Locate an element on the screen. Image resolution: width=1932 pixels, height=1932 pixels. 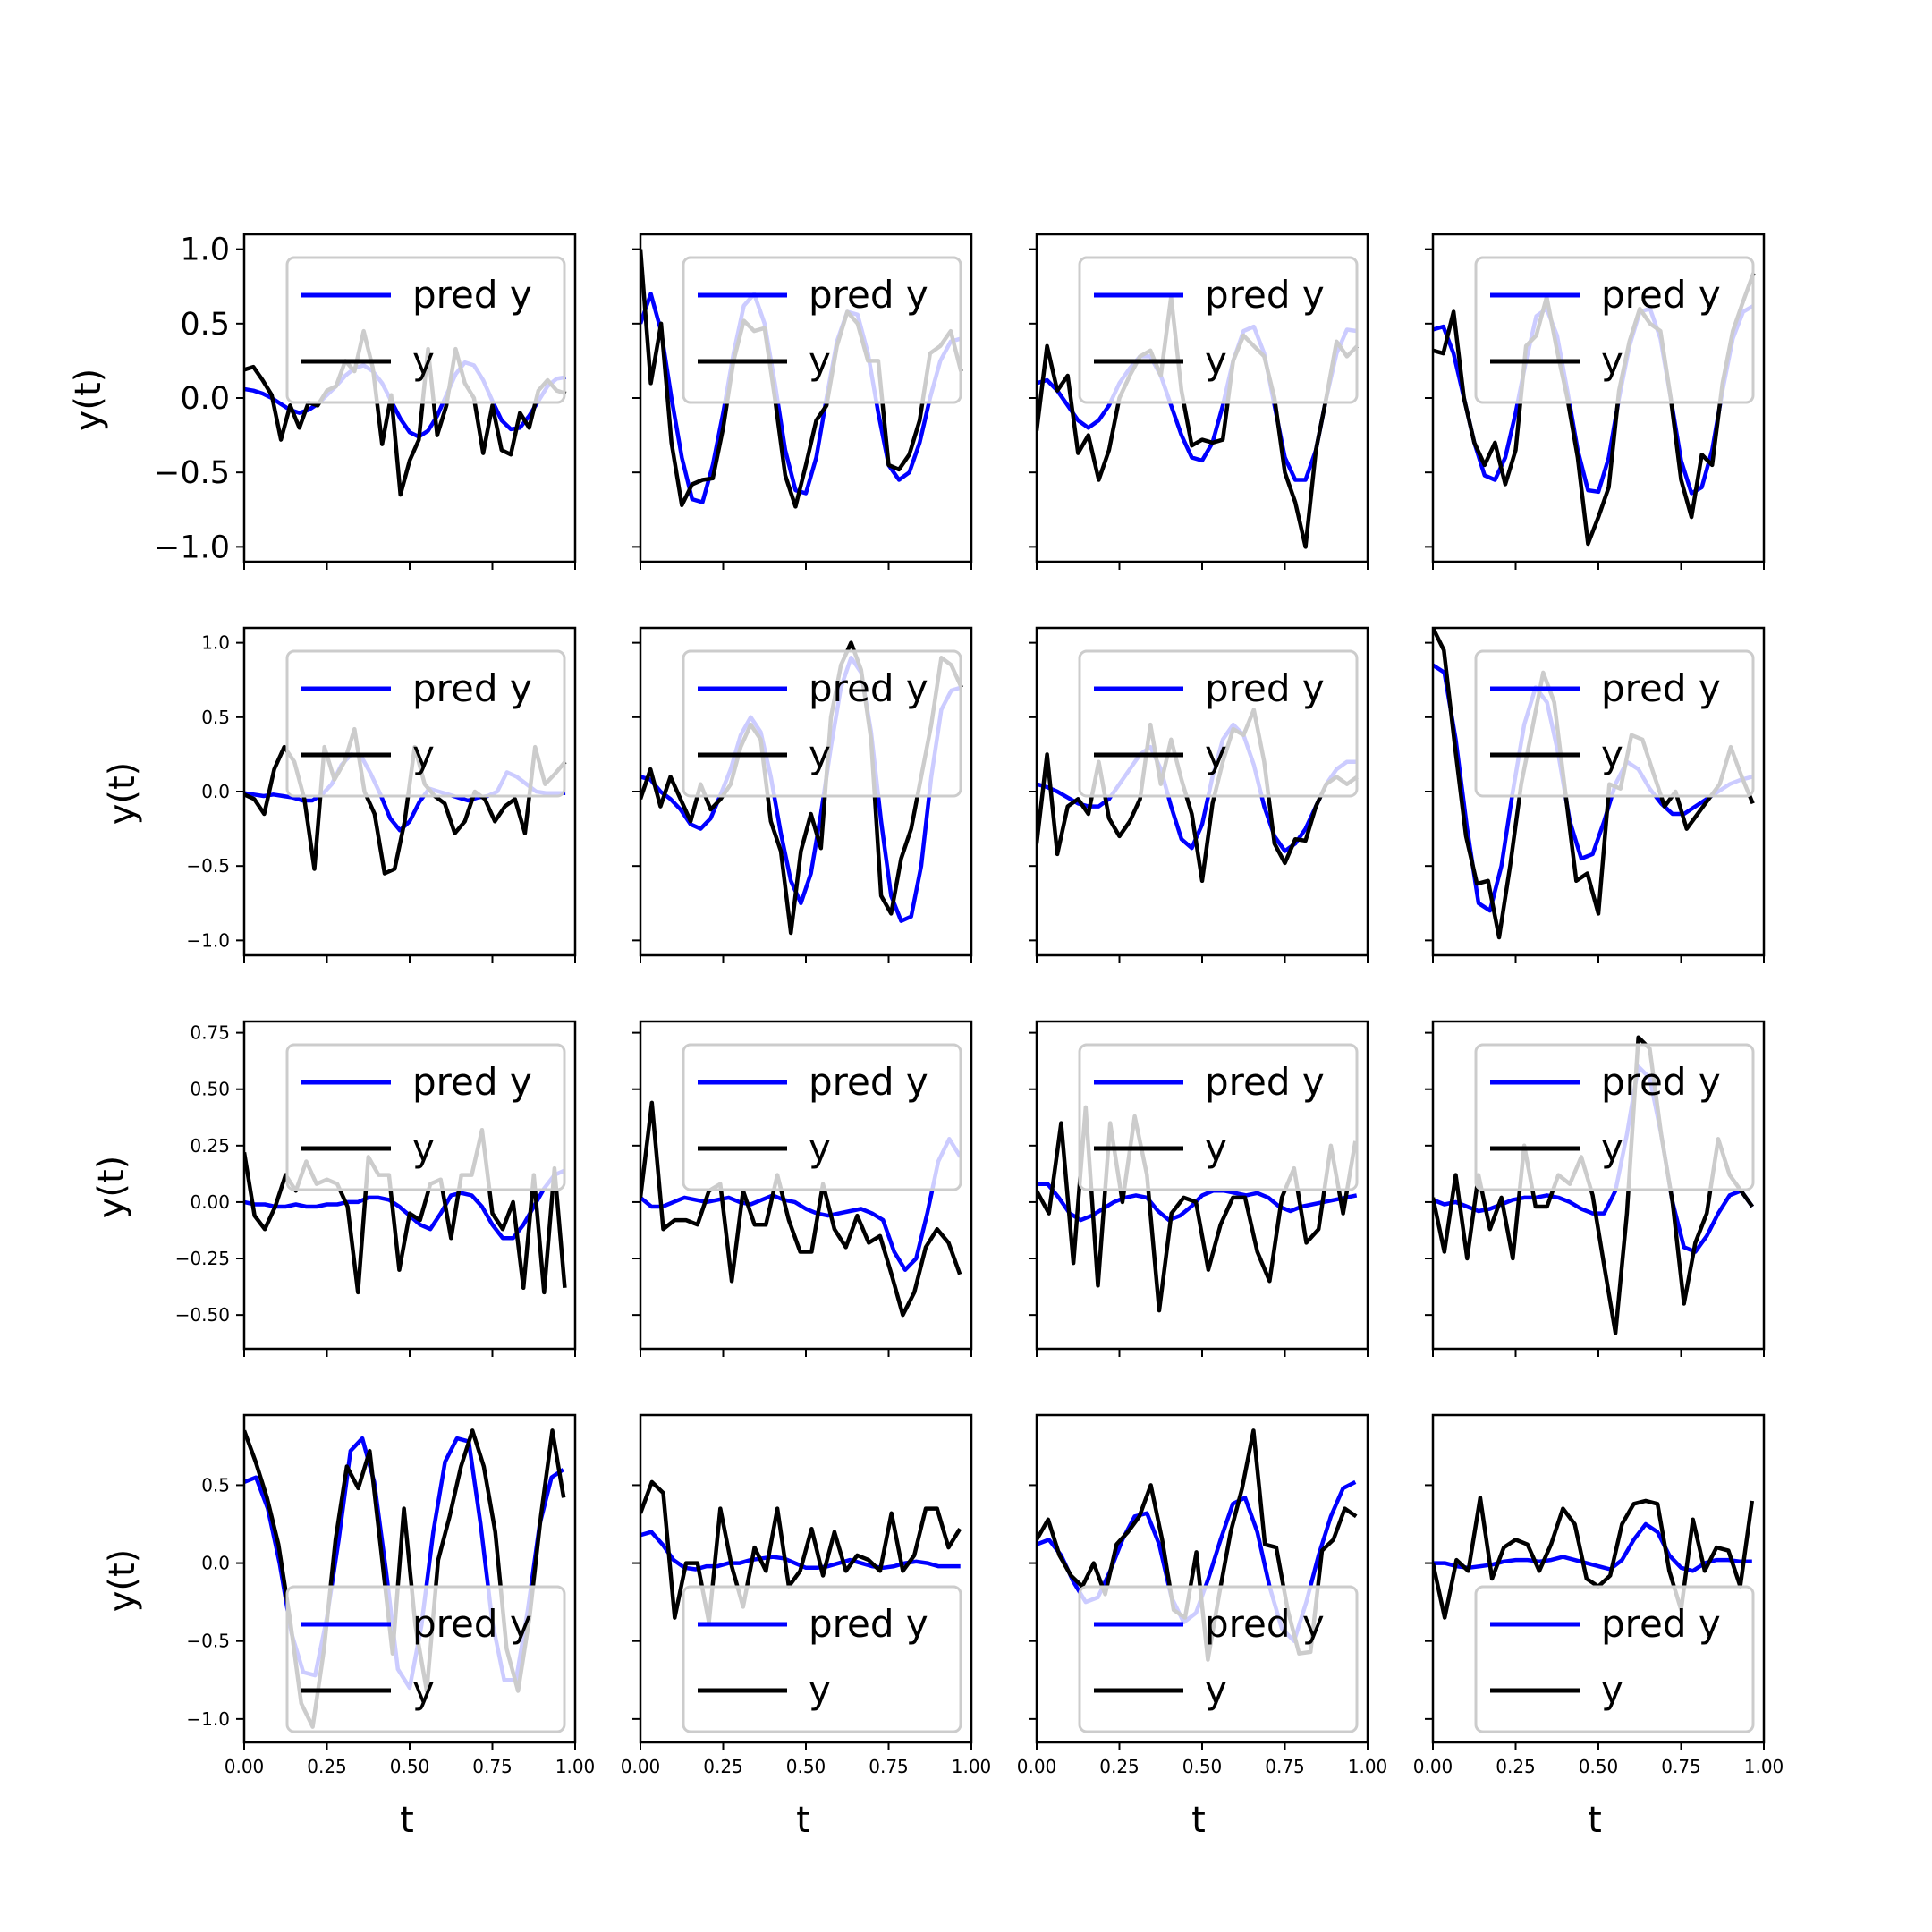
subplot-r3c4: pred y y is located at coordinates (1595, 1188).